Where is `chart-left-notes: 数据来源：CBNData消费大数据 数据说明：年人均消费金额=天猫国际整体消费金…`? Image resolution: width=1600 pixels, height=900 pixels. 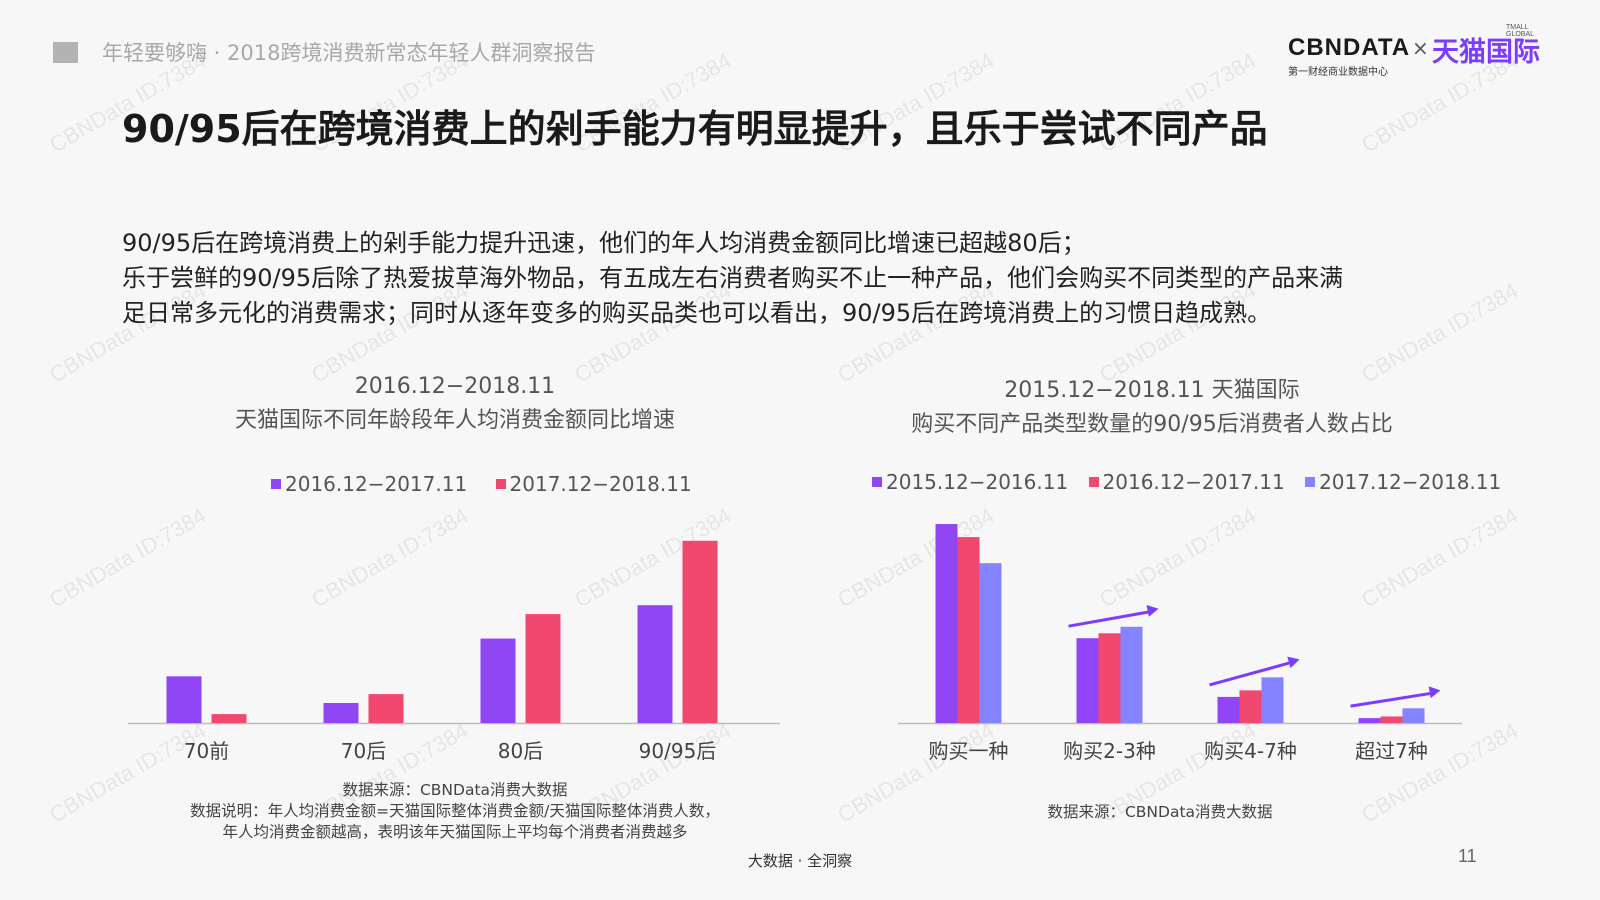 chart-left-notes: 数据来源：CBNData消费大数据 数据说明：年人均消费金额=天猫国际整体消费金… is located at coordinates (455, 811).